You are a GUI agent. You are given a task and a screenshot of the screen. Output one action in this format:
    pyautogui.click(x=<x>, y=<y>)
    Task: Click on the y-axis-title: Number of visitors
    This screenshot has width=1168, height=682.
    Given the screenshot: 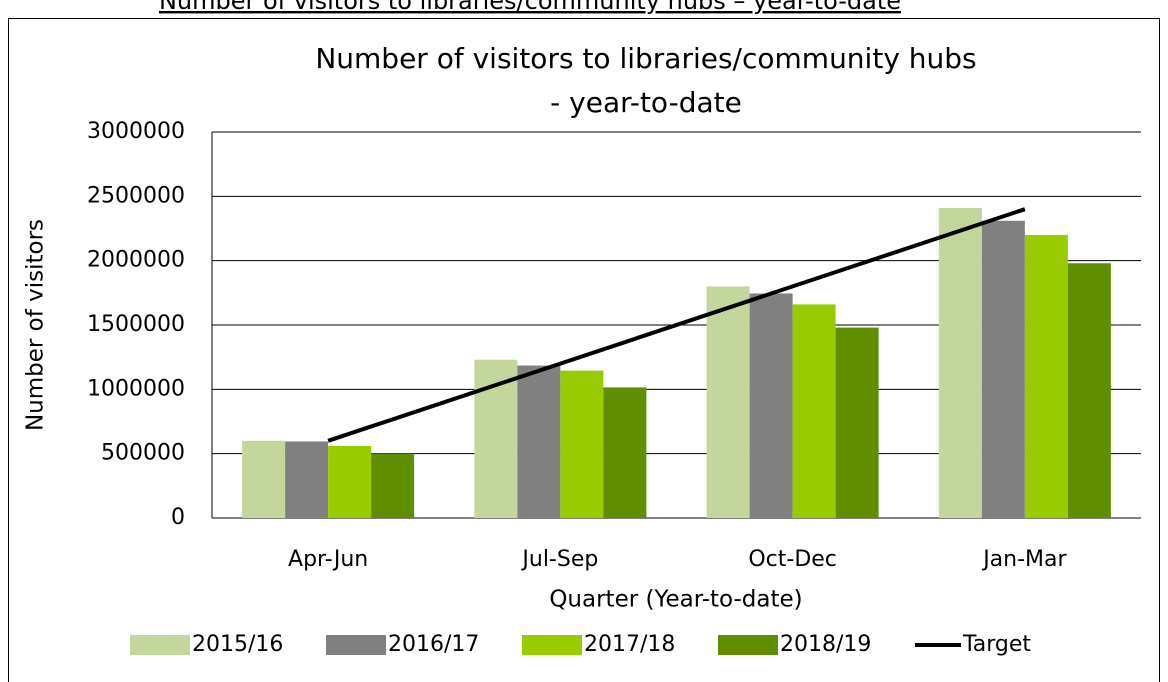 What is the action you would take?
    pyautogui.click(x=36, y=325)
    